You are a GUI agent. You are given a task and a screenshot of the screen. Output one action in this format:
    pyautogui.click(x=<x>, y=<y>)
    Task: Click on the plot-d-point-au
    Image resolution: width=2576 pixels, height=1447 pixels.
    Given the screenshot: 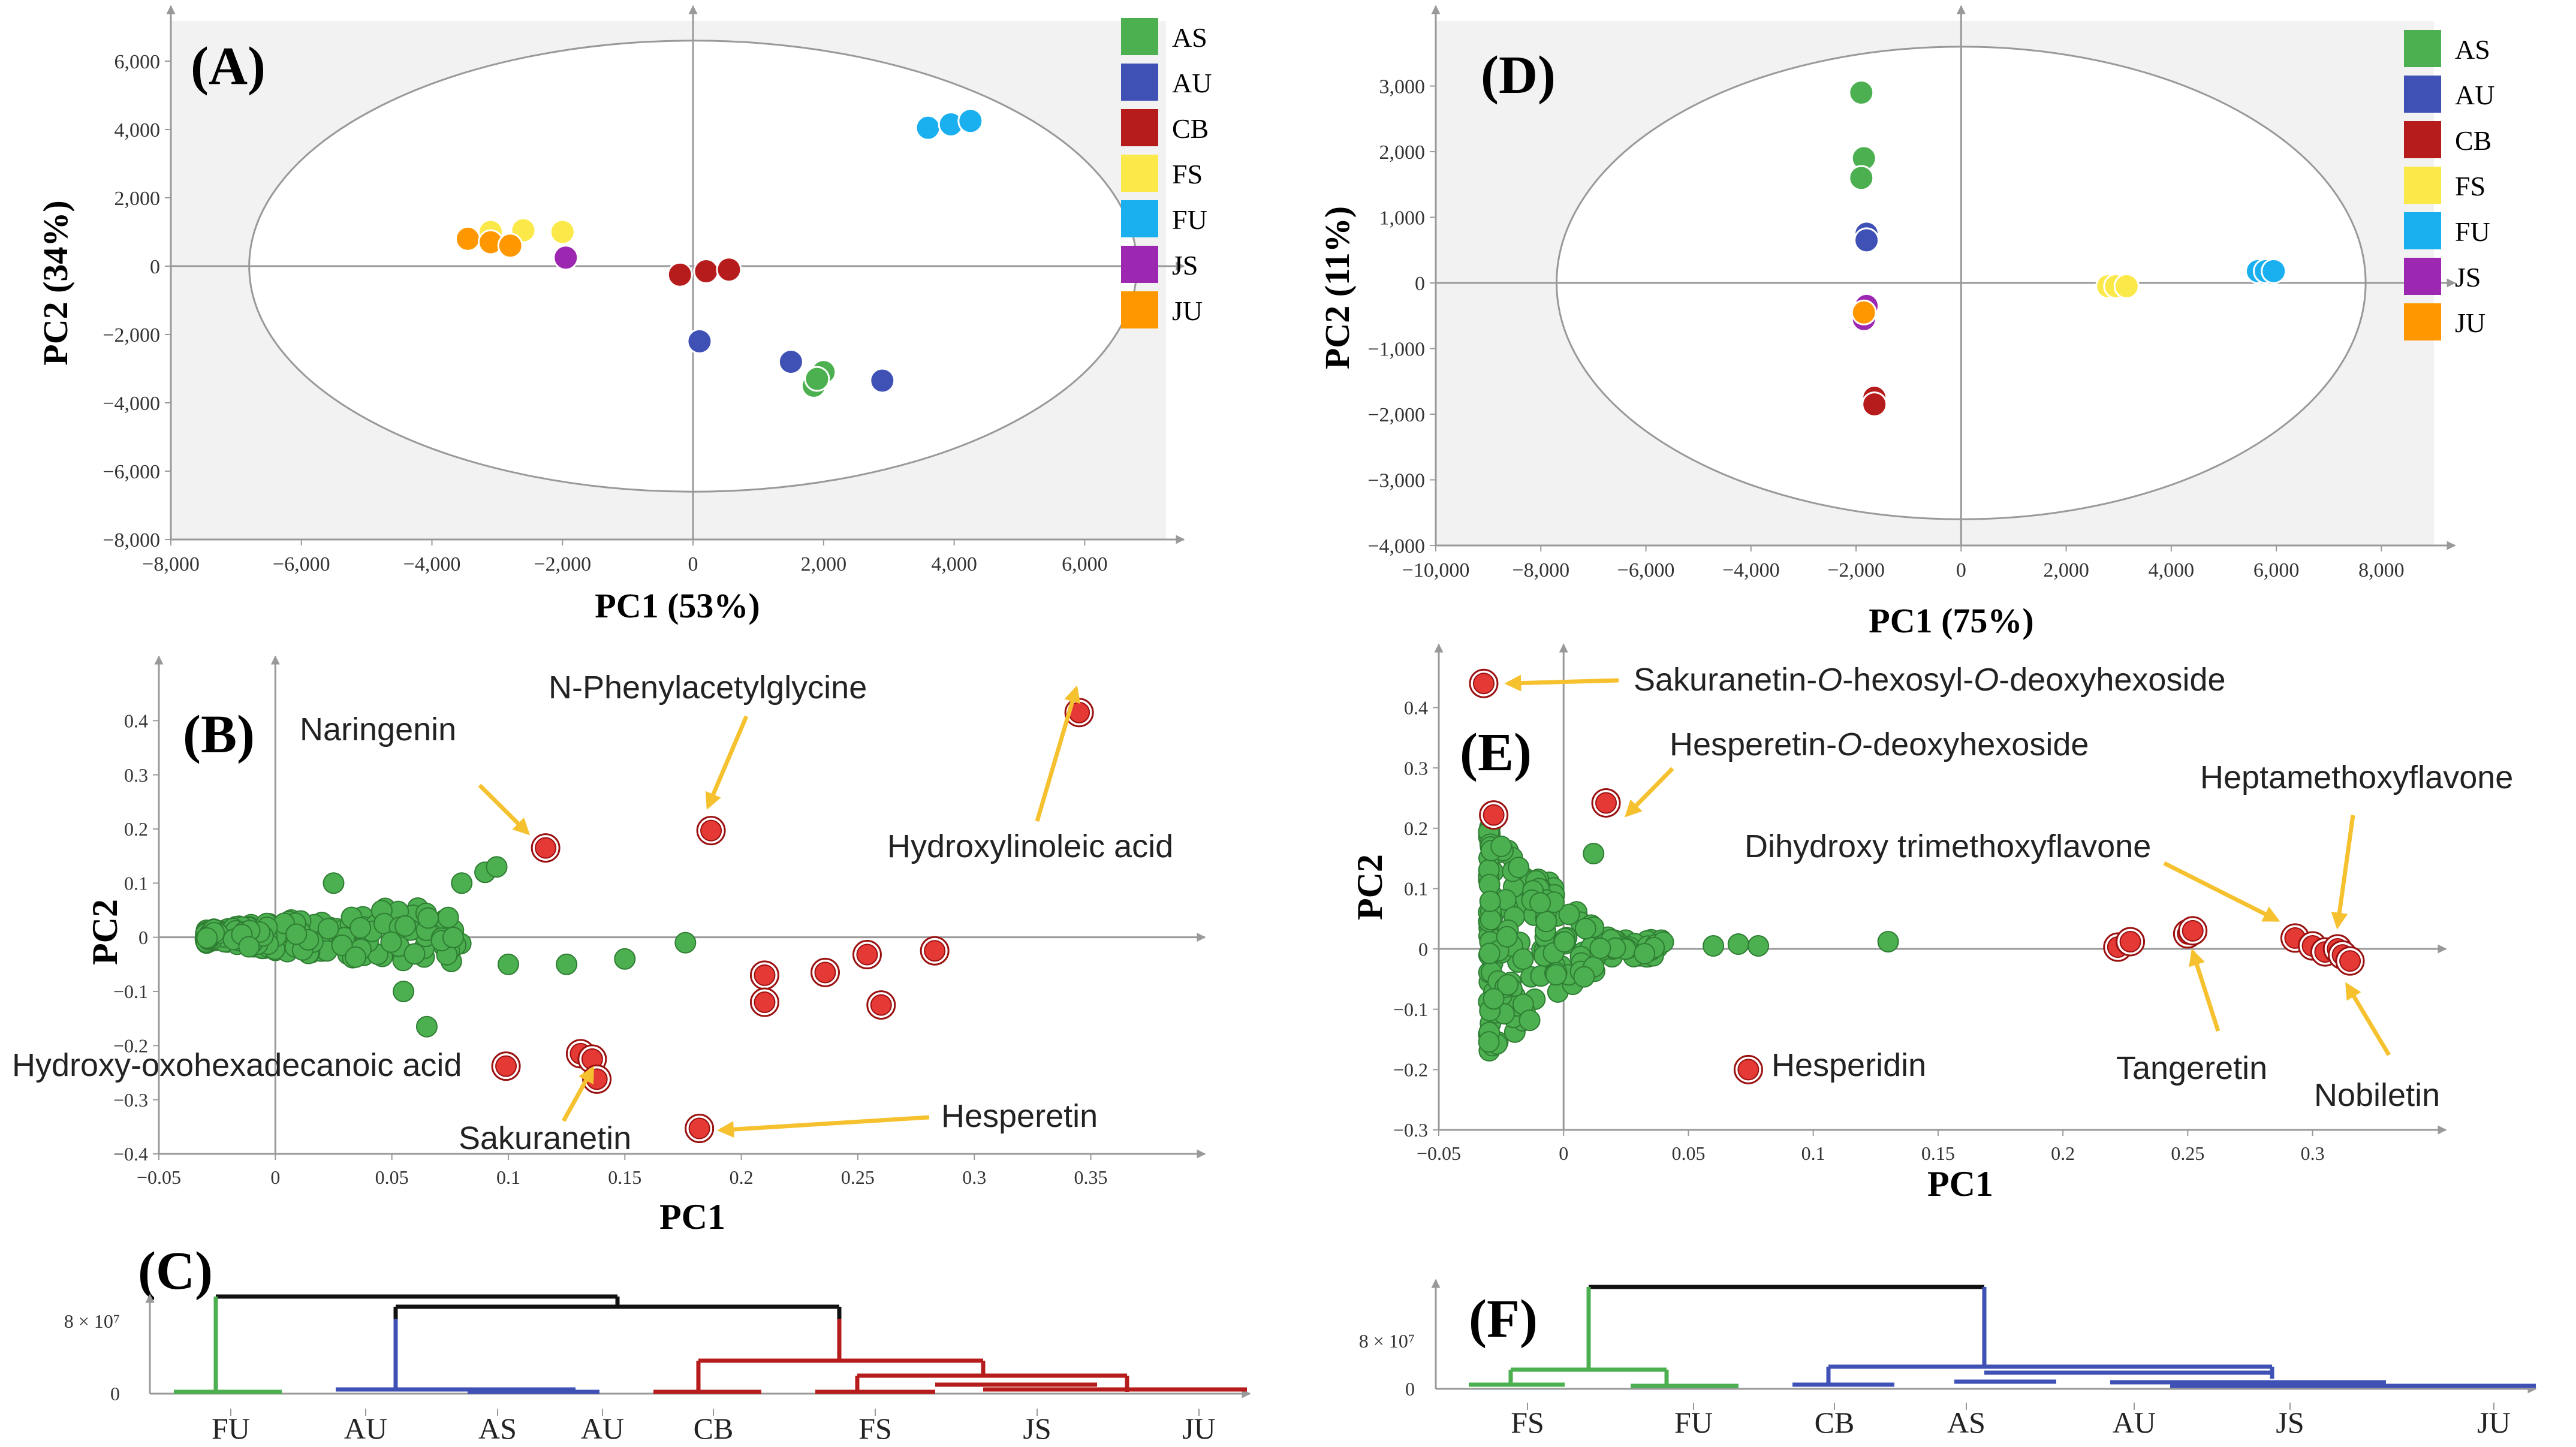 What is the action you would take?
    pyautogui.click(x=1867, y=240)
    